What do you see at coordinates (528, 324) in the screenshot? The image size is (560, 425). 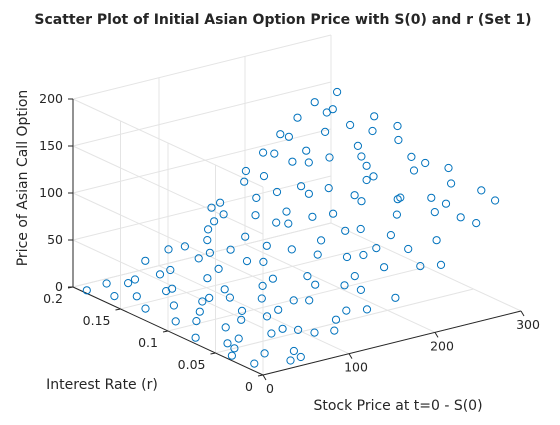 I see `x-tick-label: 300` at bounding box center [528, 324].